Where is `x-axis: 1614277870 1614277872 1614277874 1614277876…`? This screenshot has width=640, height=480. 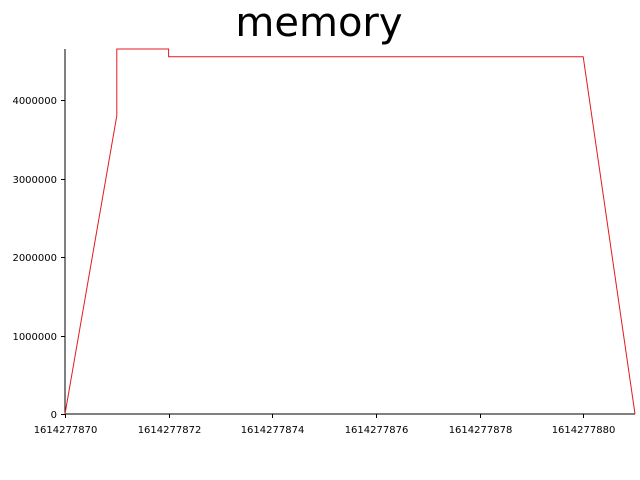
x-axis: 1614277870 1614277872 1614277874 1614277876… is located at coordinates (334, 424).